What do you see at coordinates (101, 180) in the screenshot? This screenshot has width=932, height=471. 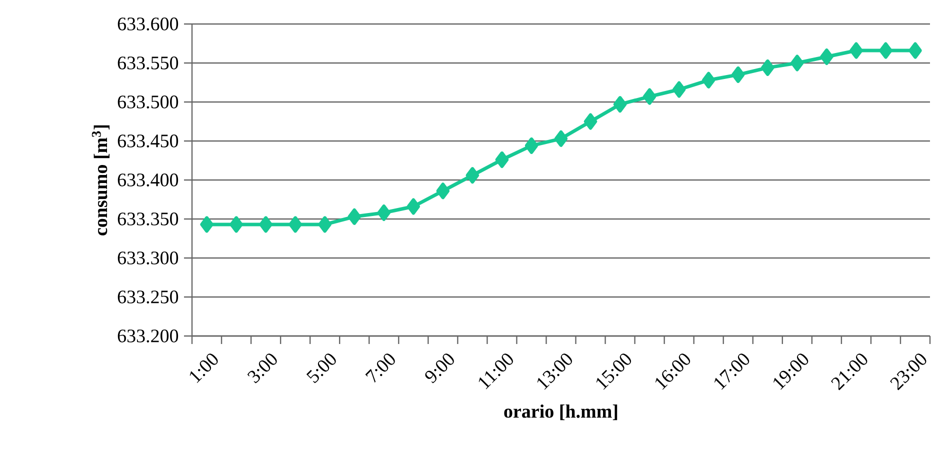 I see `y-axis-title: consumo [m$^{3}$]` at bounding box center [101, 180].